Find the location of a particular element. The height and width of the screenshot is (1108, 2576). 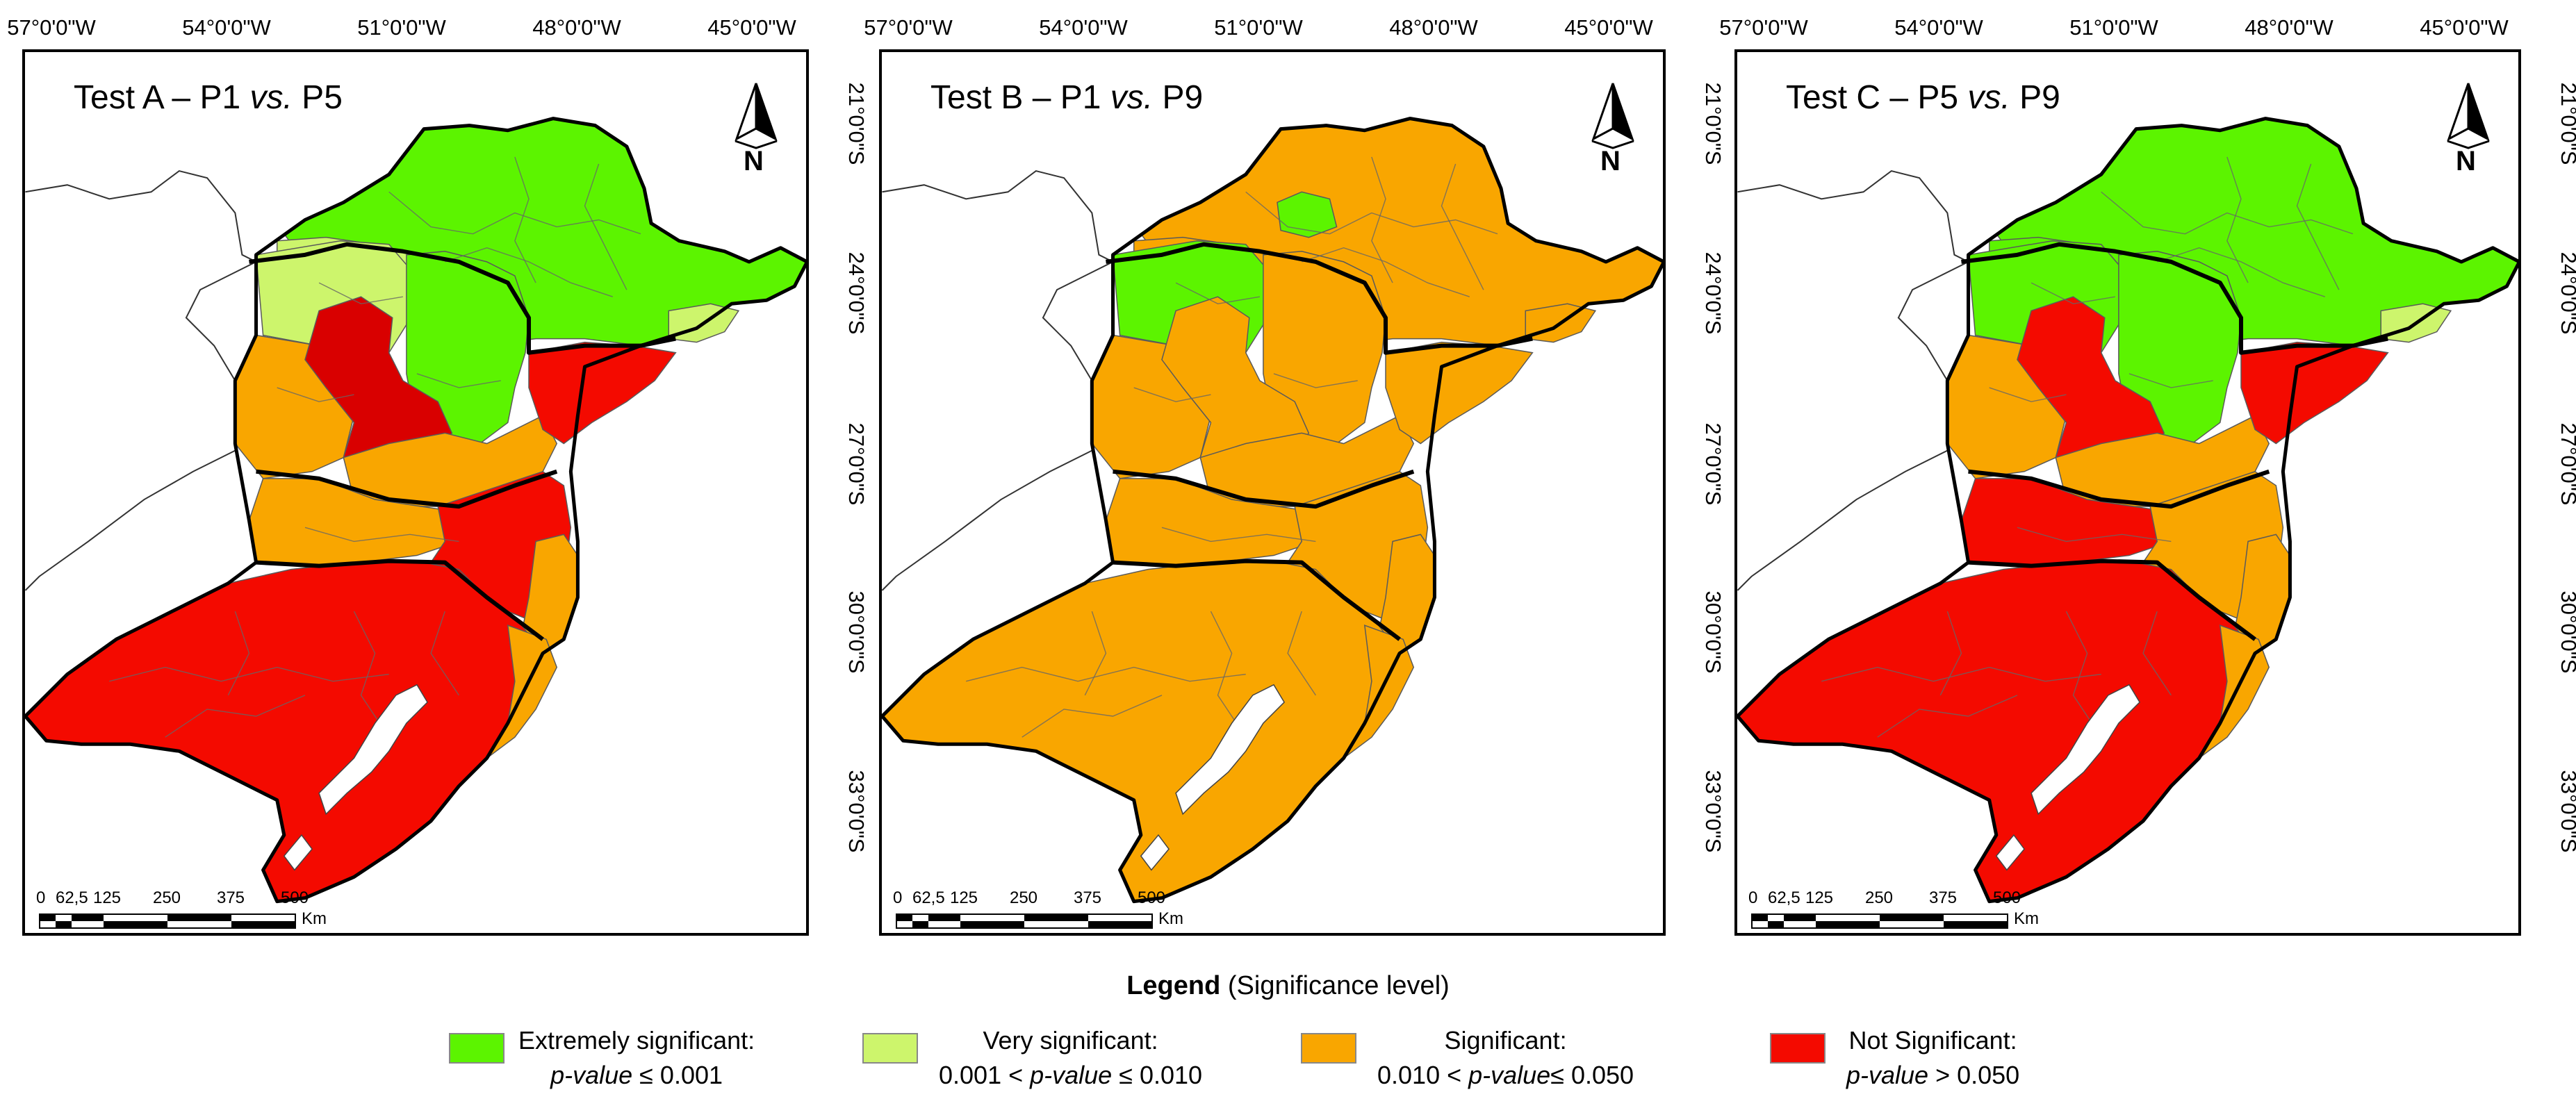

legend-line1: Not Significant: is located at coordinates (1932, 1040).